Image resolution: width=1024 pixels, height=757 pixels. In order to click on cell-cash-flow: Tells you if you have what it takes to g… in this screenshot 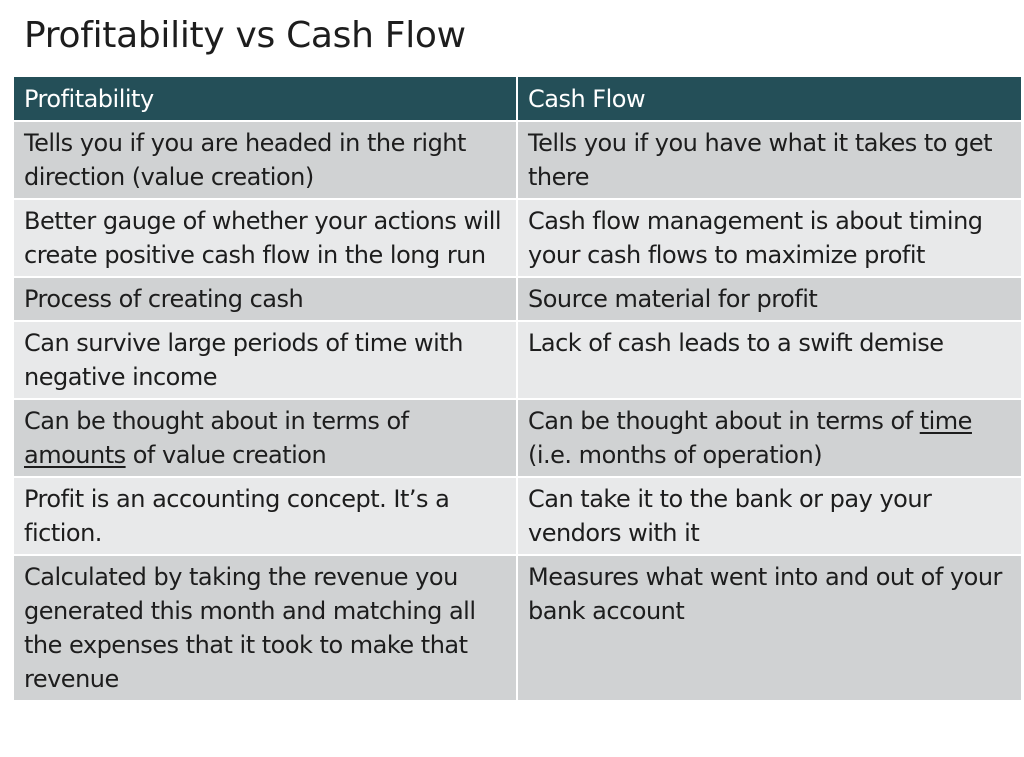, I will do `click(769, 160)`.